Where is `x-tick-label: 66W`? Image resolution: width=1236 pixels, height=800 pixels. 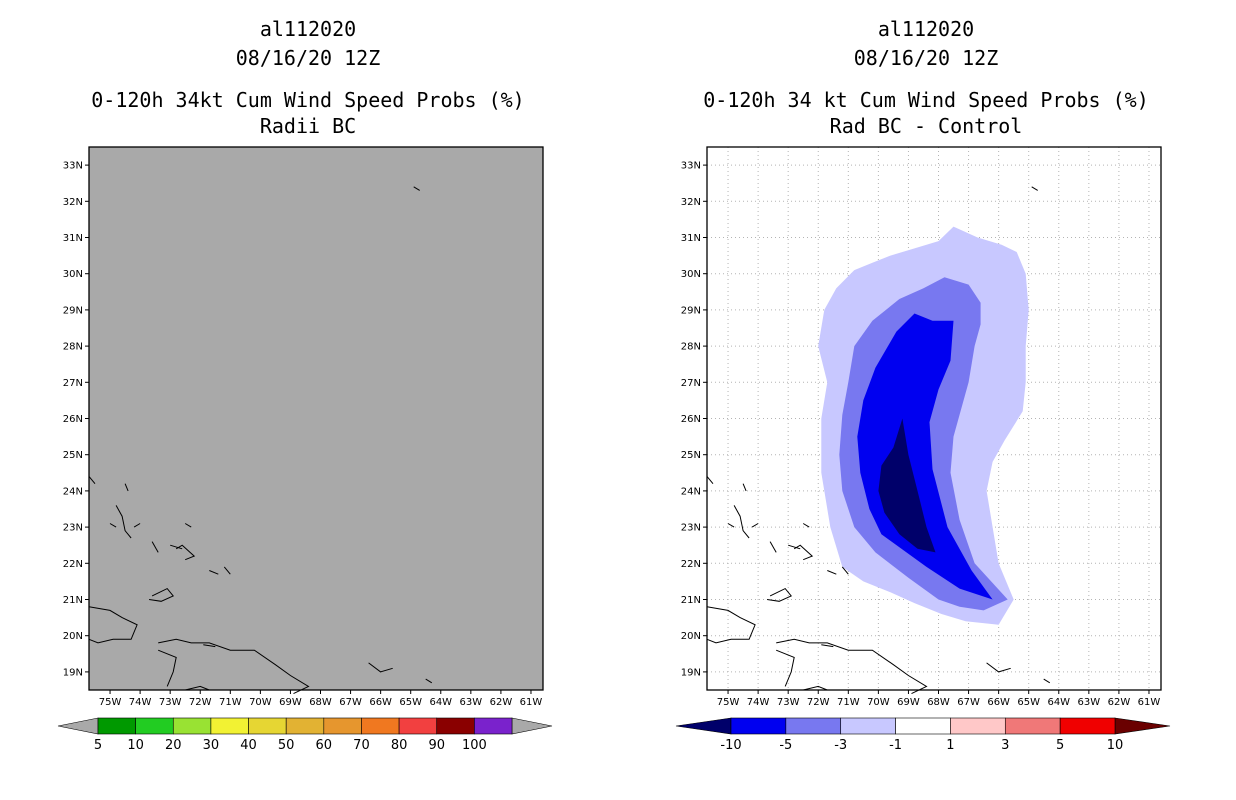
x-tick-label: 66W is located at coordinates (998, 702).